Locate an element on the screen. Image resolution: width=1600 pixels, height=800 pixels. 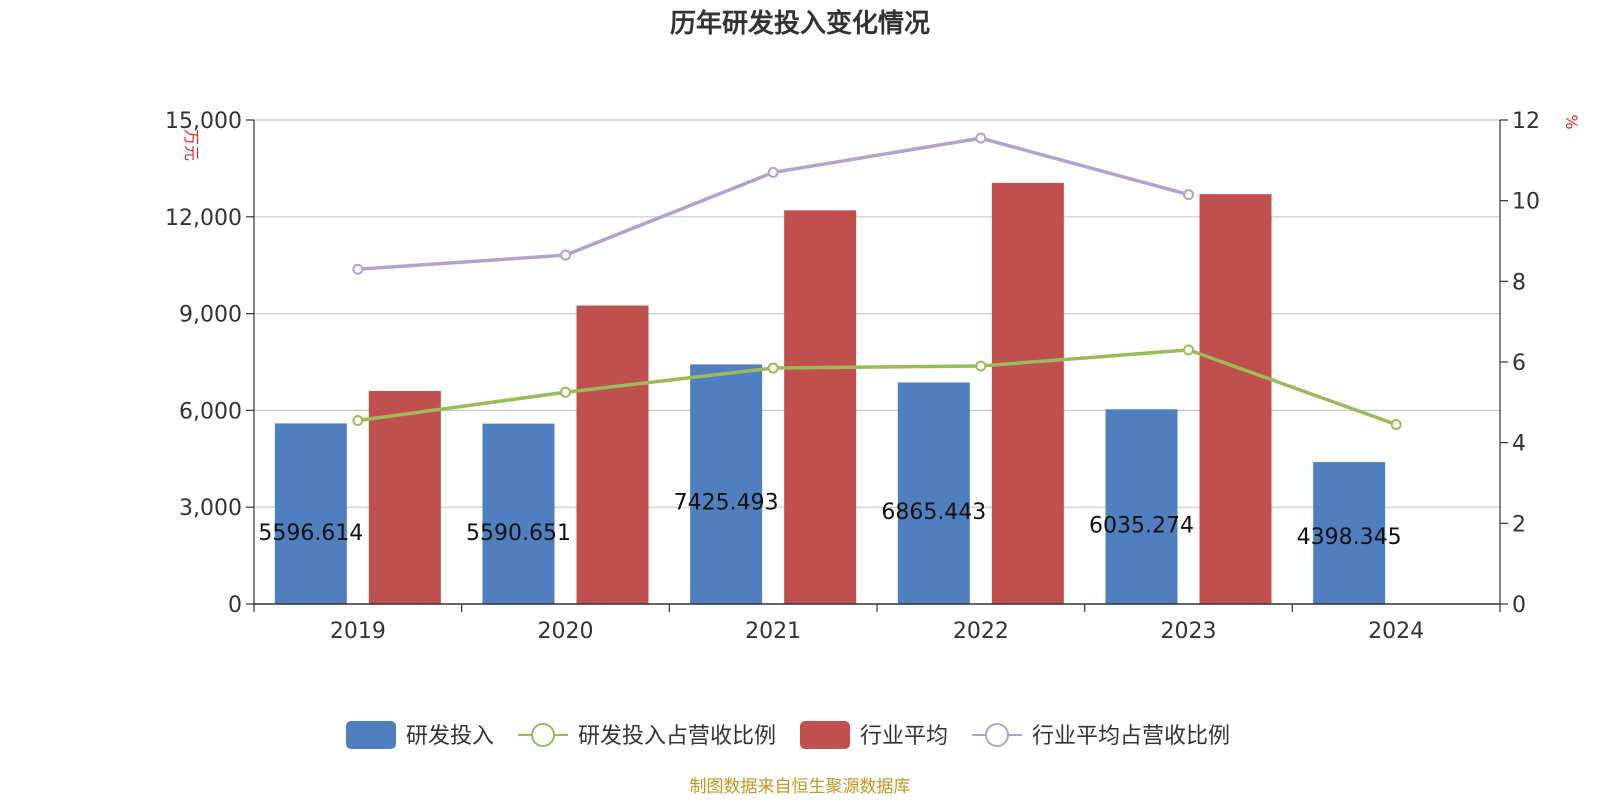
chart-title: 历年研发投入变化情况 is located at coordinates (800, 23).